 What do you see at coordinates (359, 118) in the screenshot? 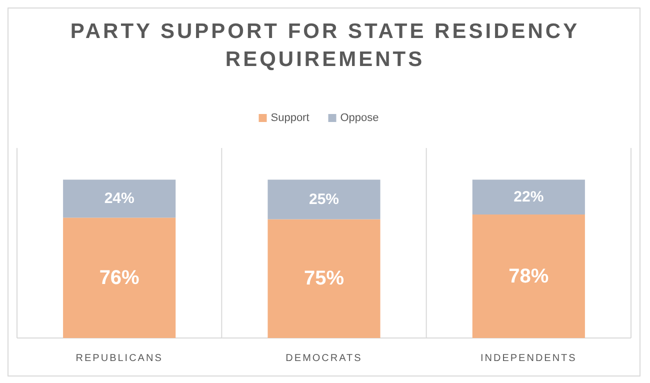
I see `legend-label: Oppose` at bounding box center [359, 118].